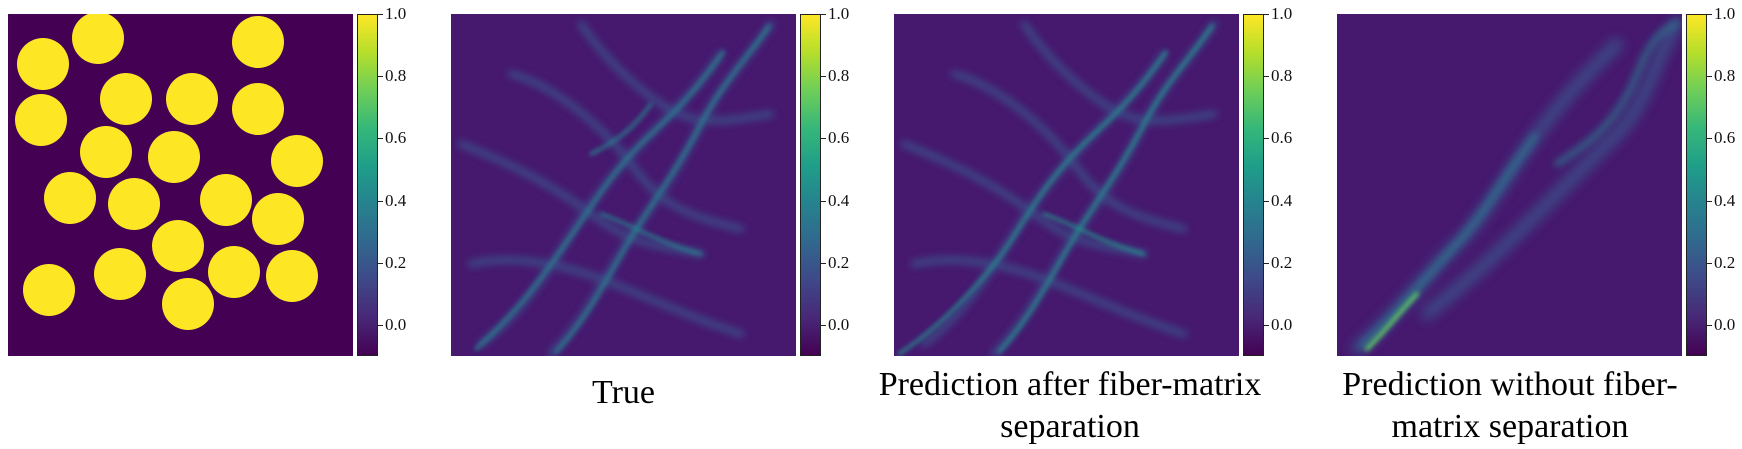  Describe the element at coordinates (1070, 405) in the screenshot. I see `caption-prediction-separated: Prediction after fiber-matrix separation` at that location.